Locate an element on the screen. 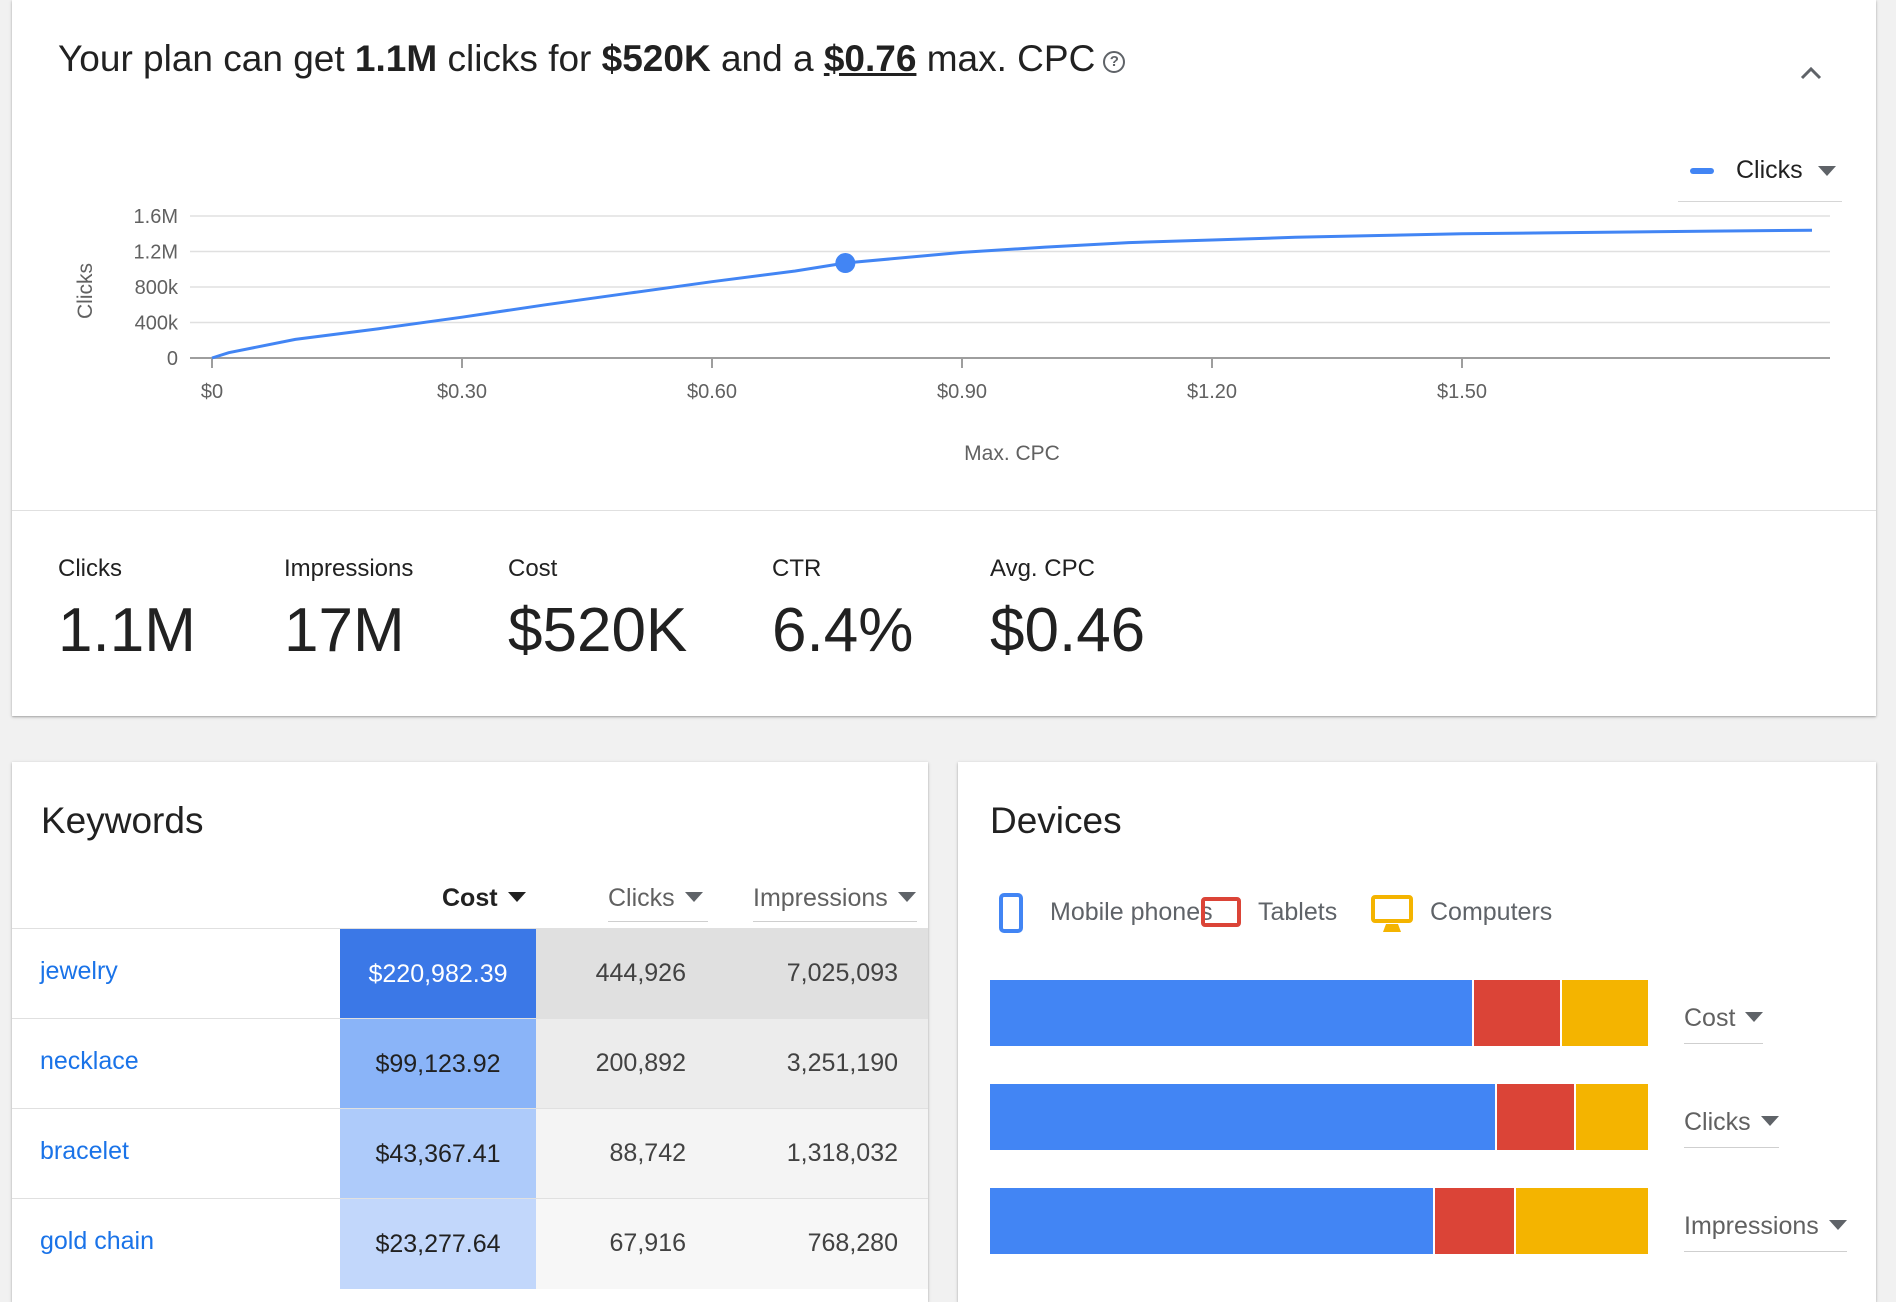 The width and height of the screenshot is (1896, 1302). metric-cost: Cost $520K is located at coordinates (597, 610).